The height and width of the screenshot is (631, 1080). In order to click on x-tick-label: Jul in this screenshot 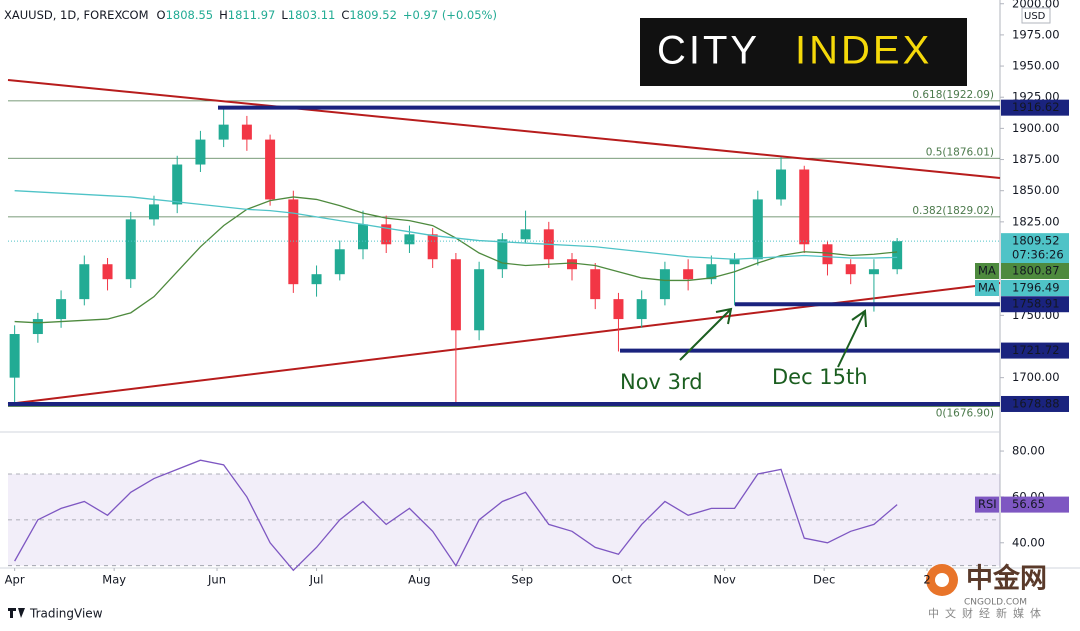, I will do `click(316, 580)`.